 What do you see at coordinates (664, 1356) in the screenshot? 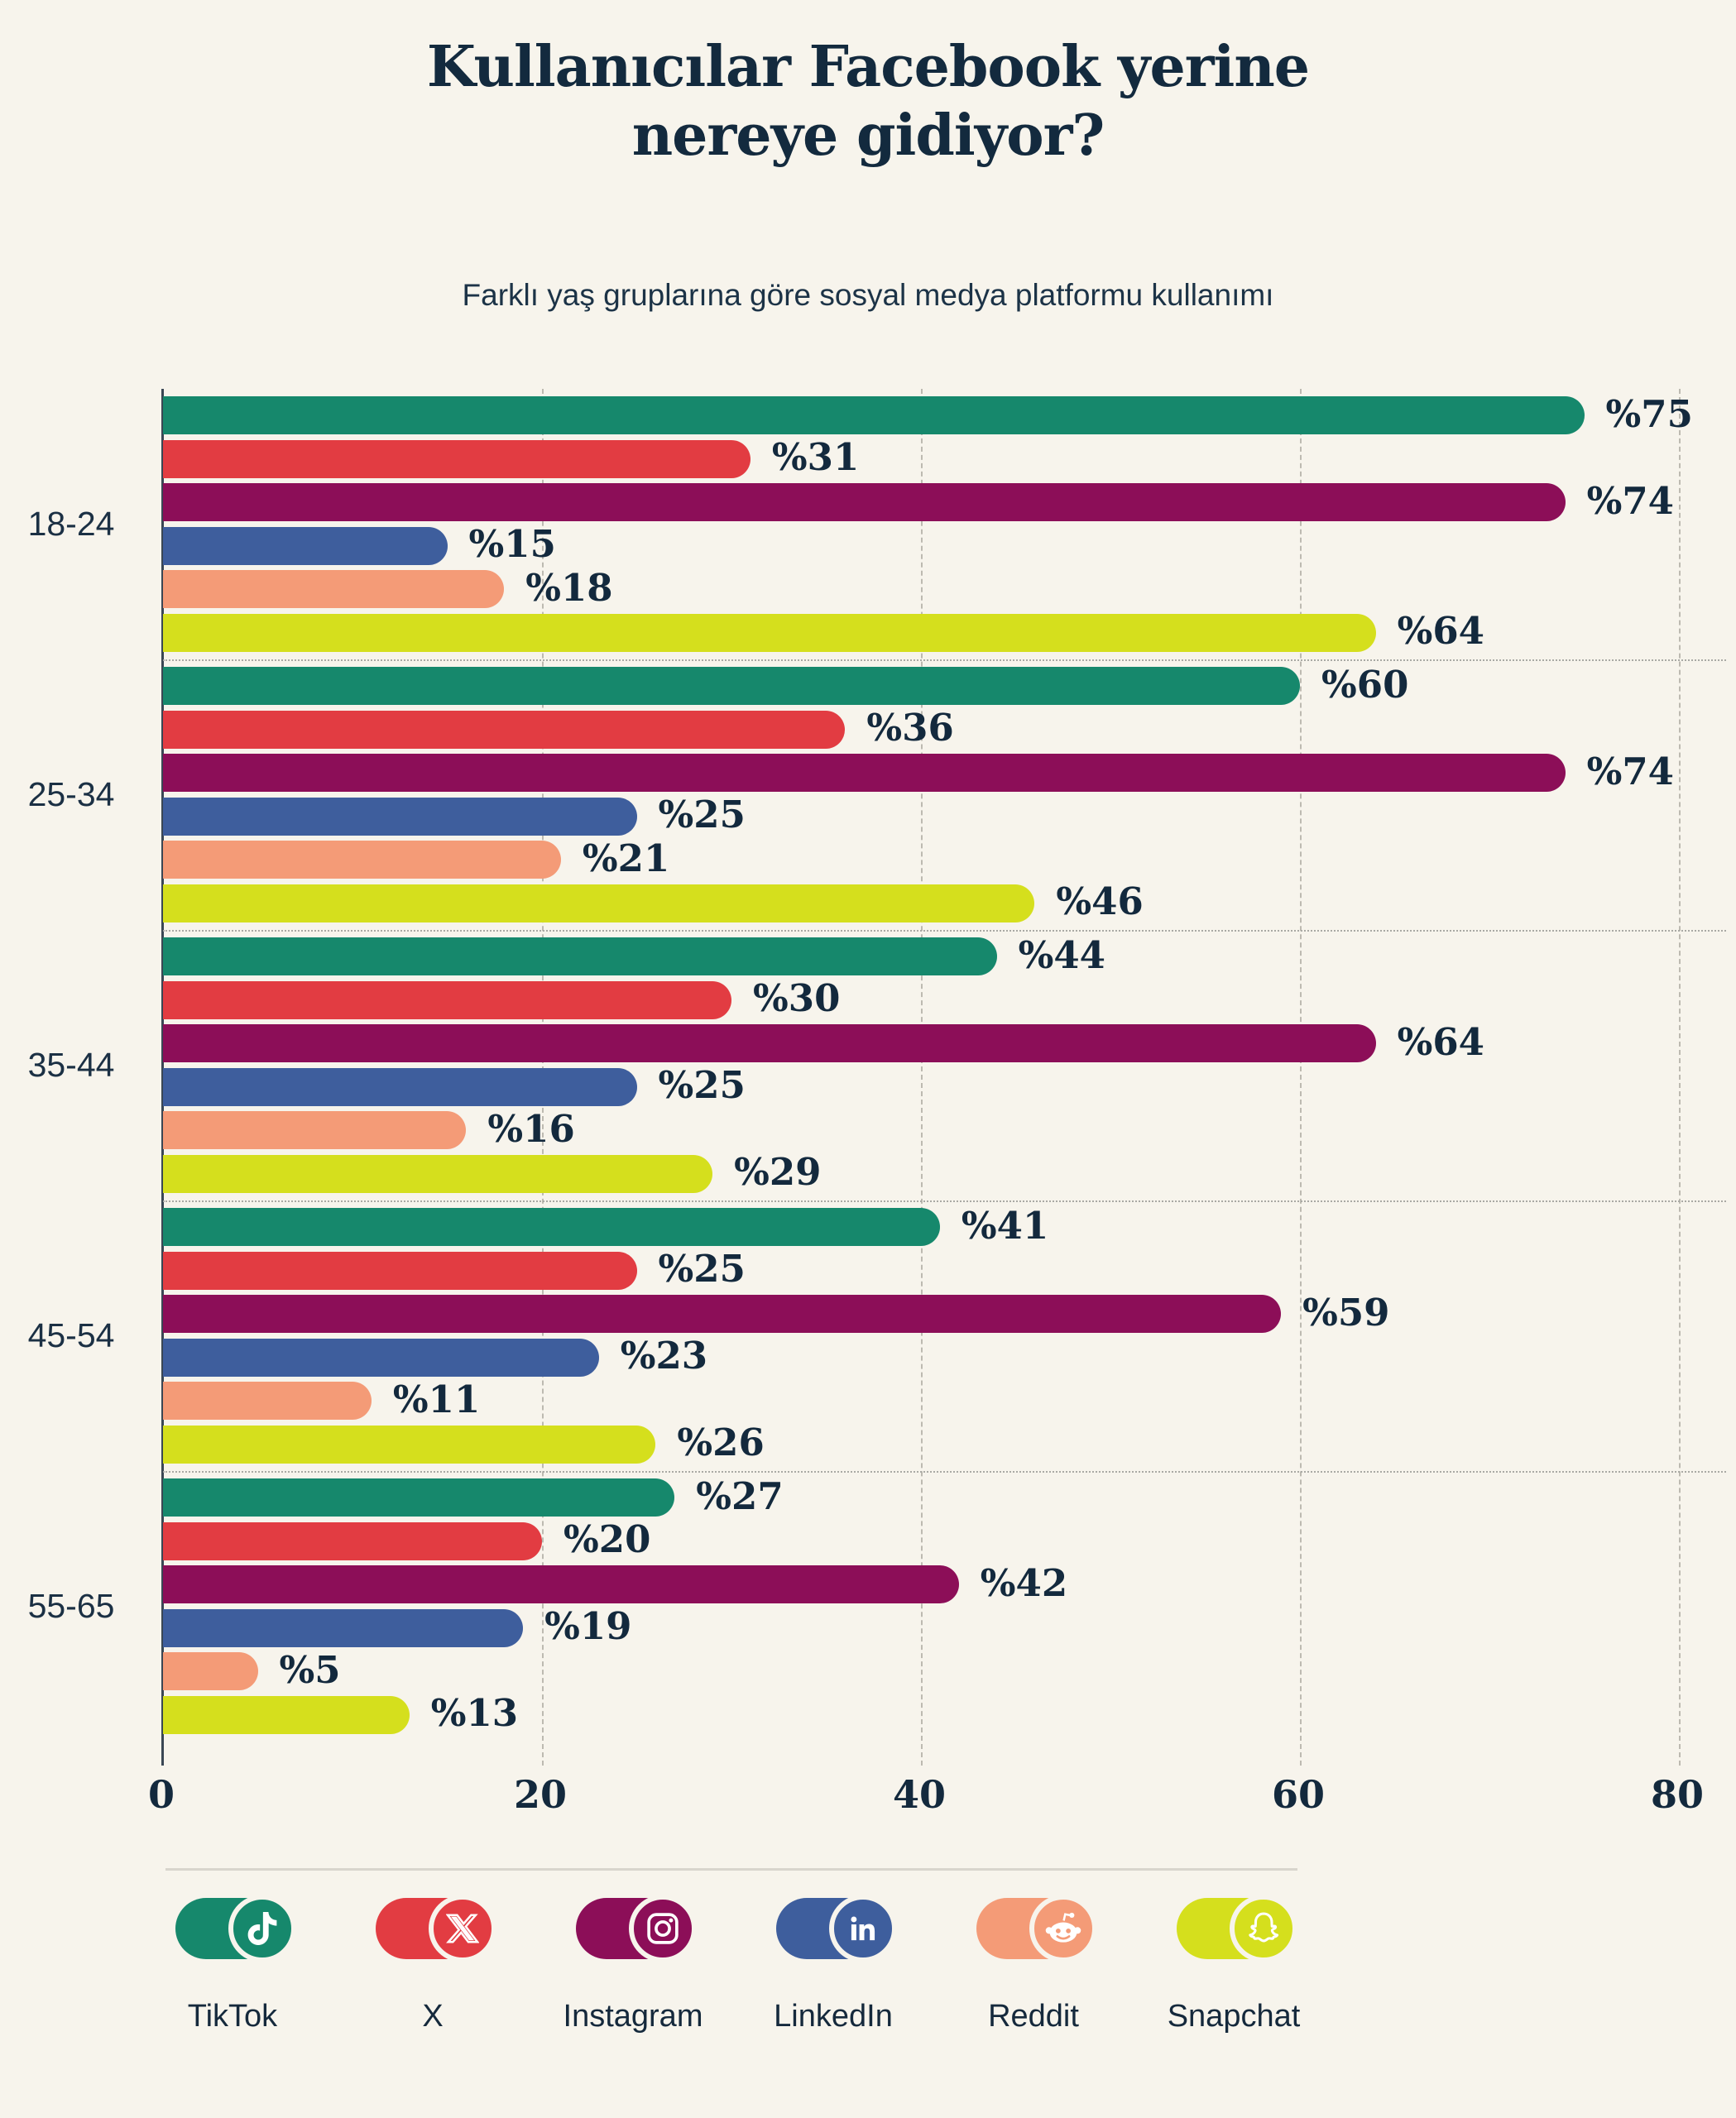
I see `bar-value-label: %23` at bounding box center [664, 1356].